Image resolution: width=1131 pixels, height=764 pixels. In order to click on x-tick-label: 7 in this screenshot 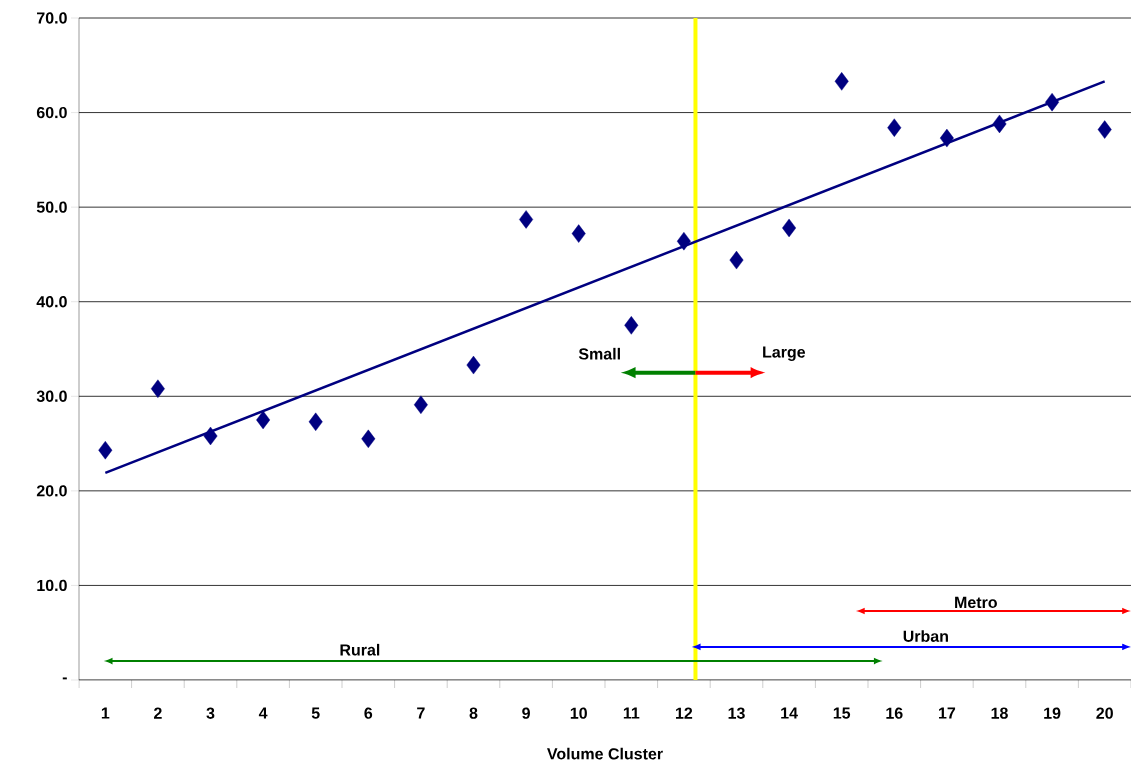, I will do `click(421, 713)`.